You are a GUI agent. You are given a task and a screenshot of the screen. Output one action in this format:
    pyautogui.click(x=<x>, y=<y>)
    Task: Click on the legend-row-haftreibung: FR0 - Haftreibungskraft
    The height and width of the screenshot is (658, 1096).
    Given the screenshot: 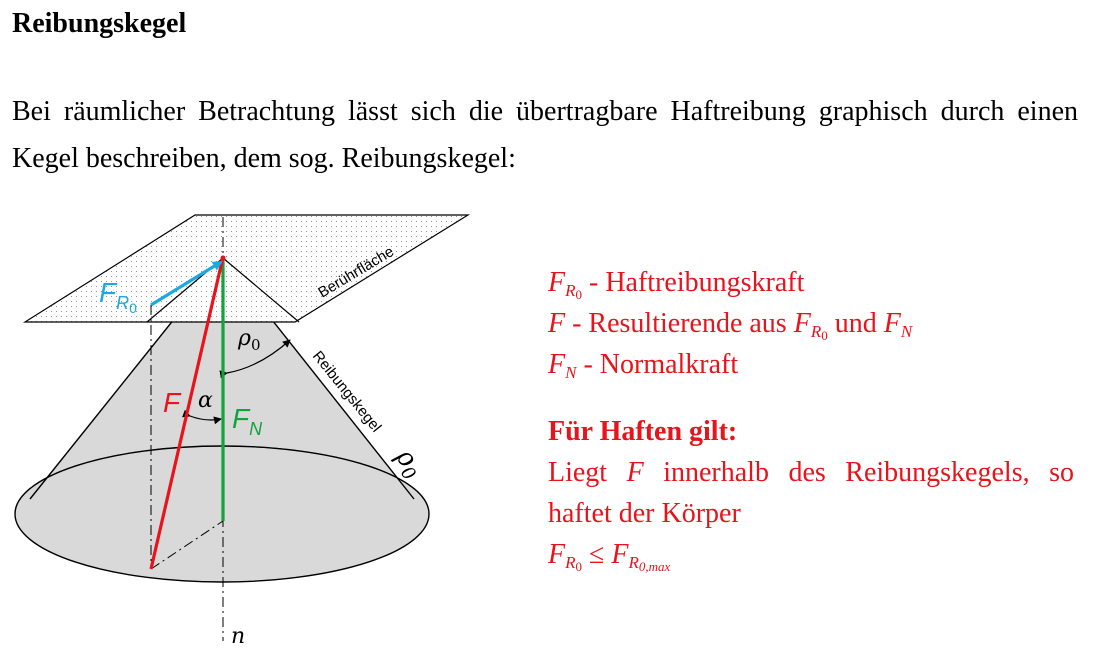 What is the action you would take?
    pyautogui.click(x=676, y=284)
    